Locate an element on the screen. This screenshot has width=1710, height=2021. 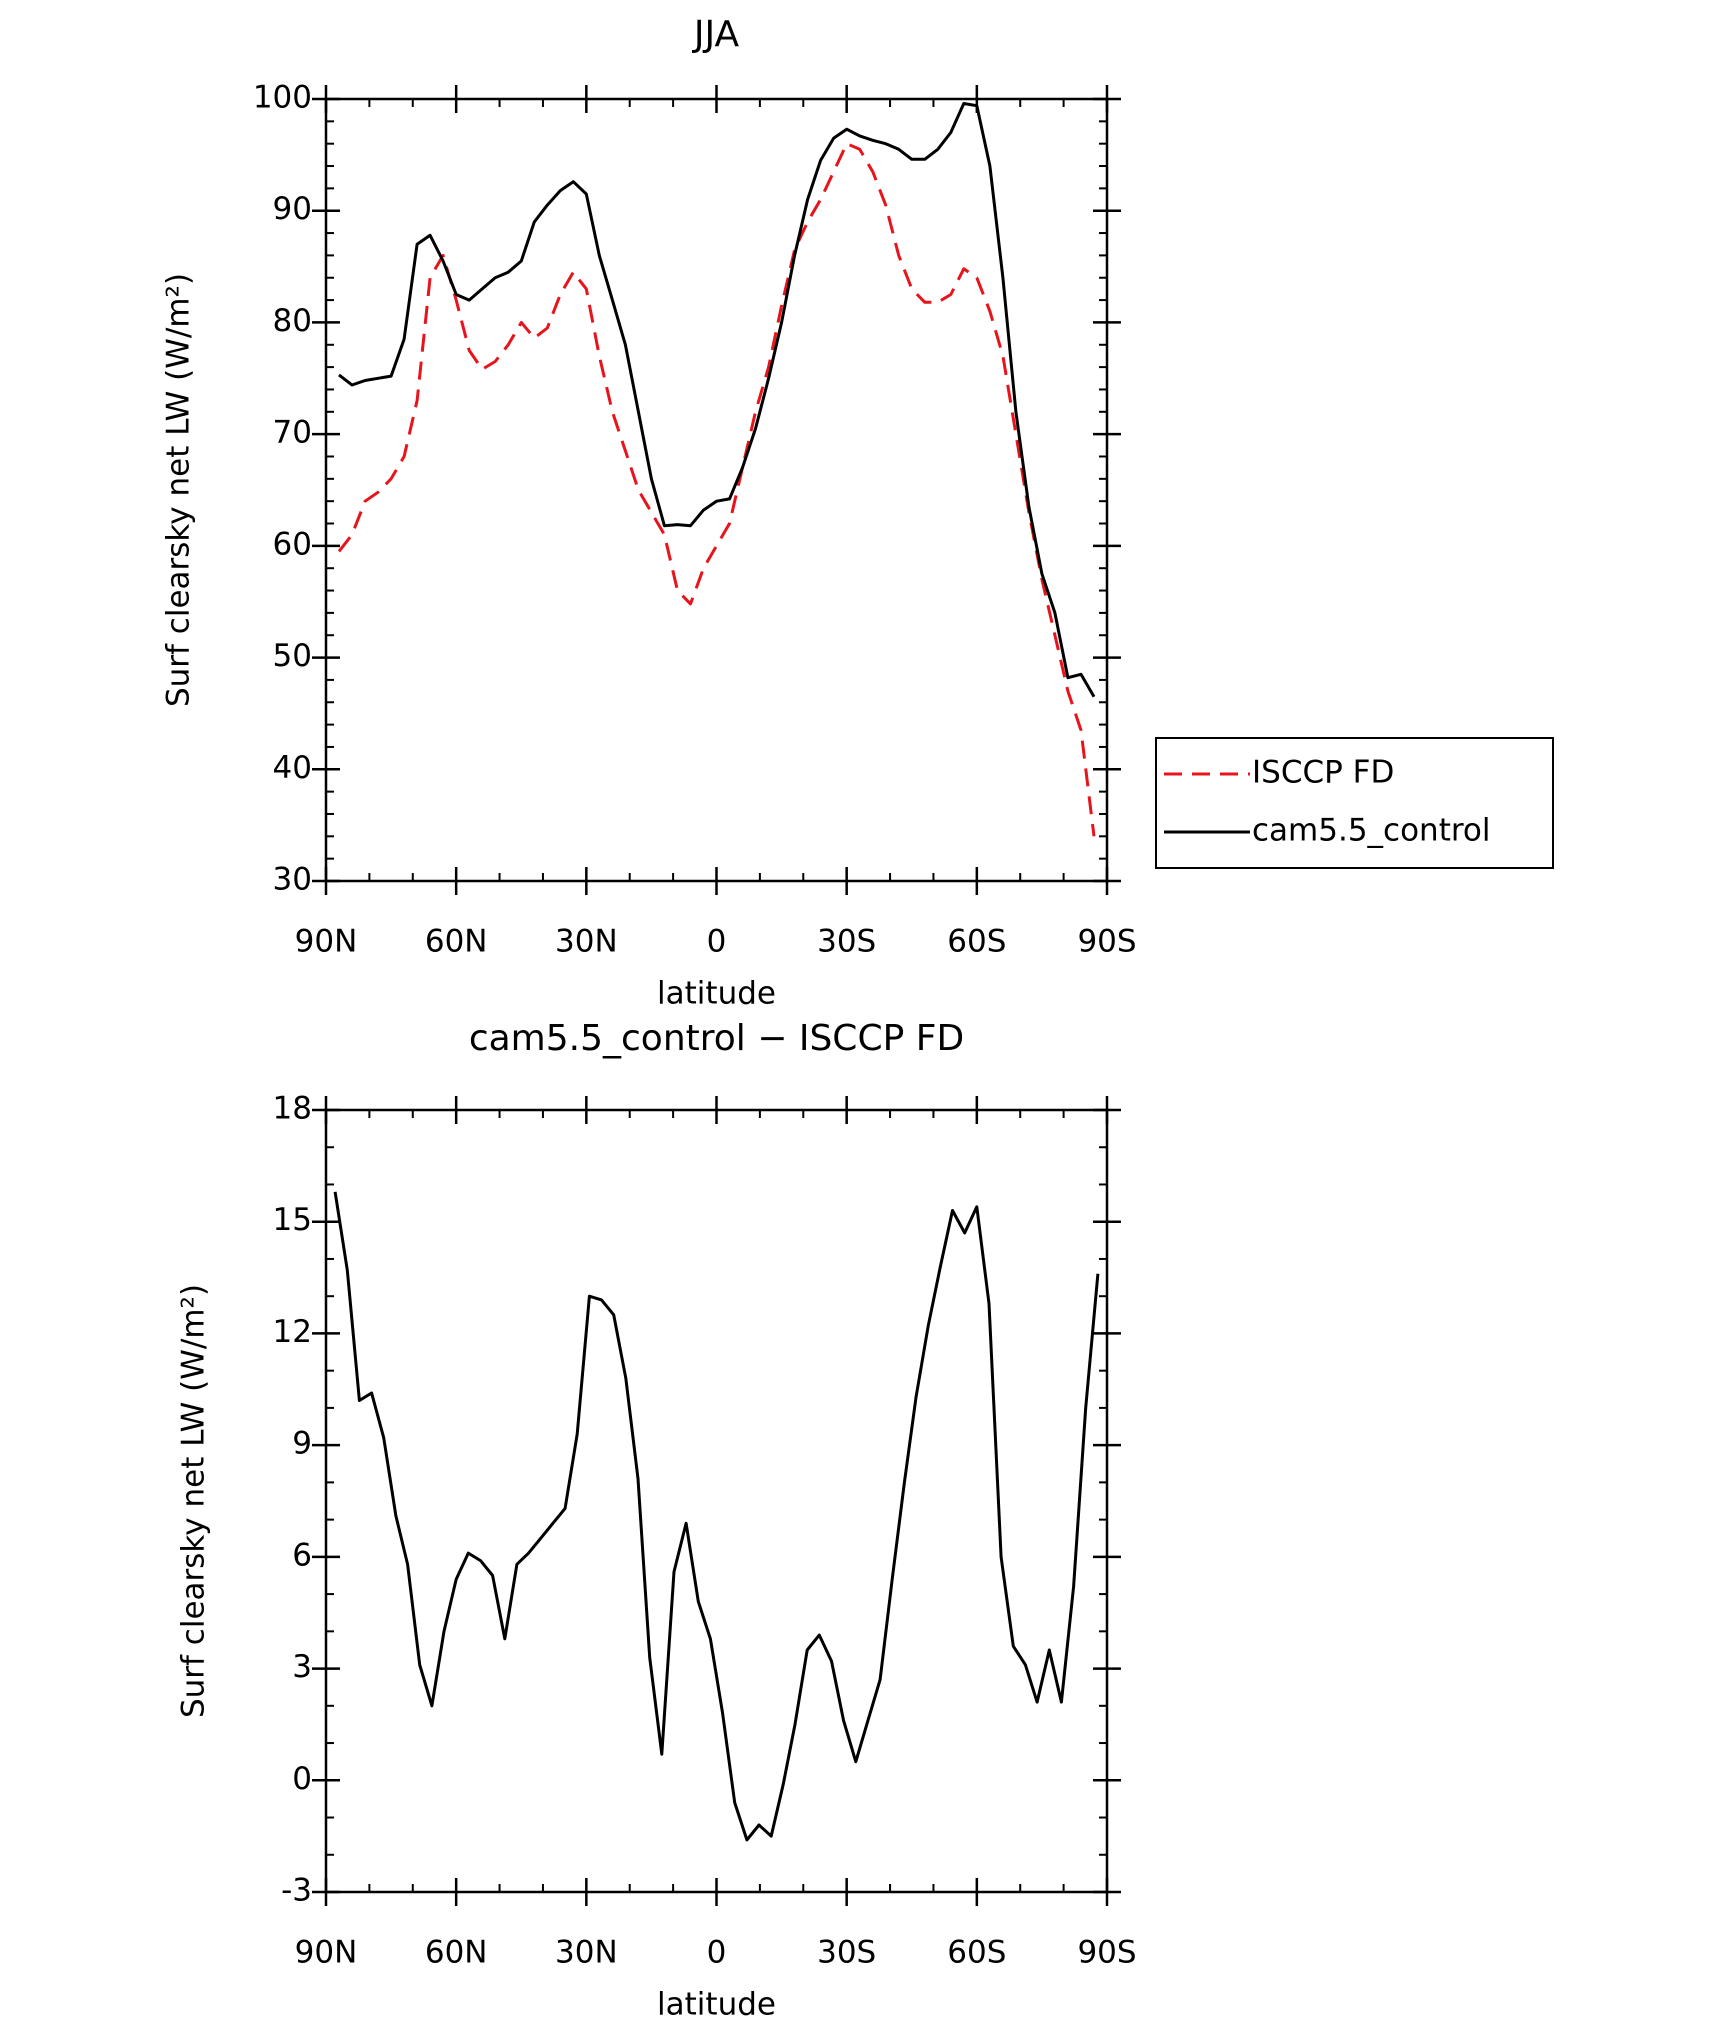
y-tick-label: 12 is located at coordinates (292, 1332).